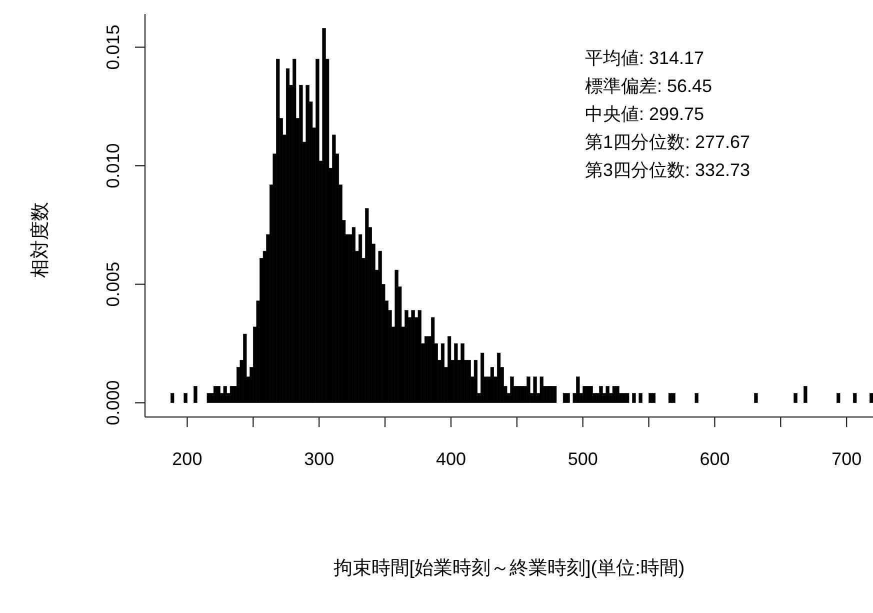 Image resolution: width=873 pixels, height=613 pixels. Describe the element at coordinates (509, 569) in the screenshot. I see `x-axis-title: 拘束時間[始業時刻～終業時刻](単位:時間)` at that location.